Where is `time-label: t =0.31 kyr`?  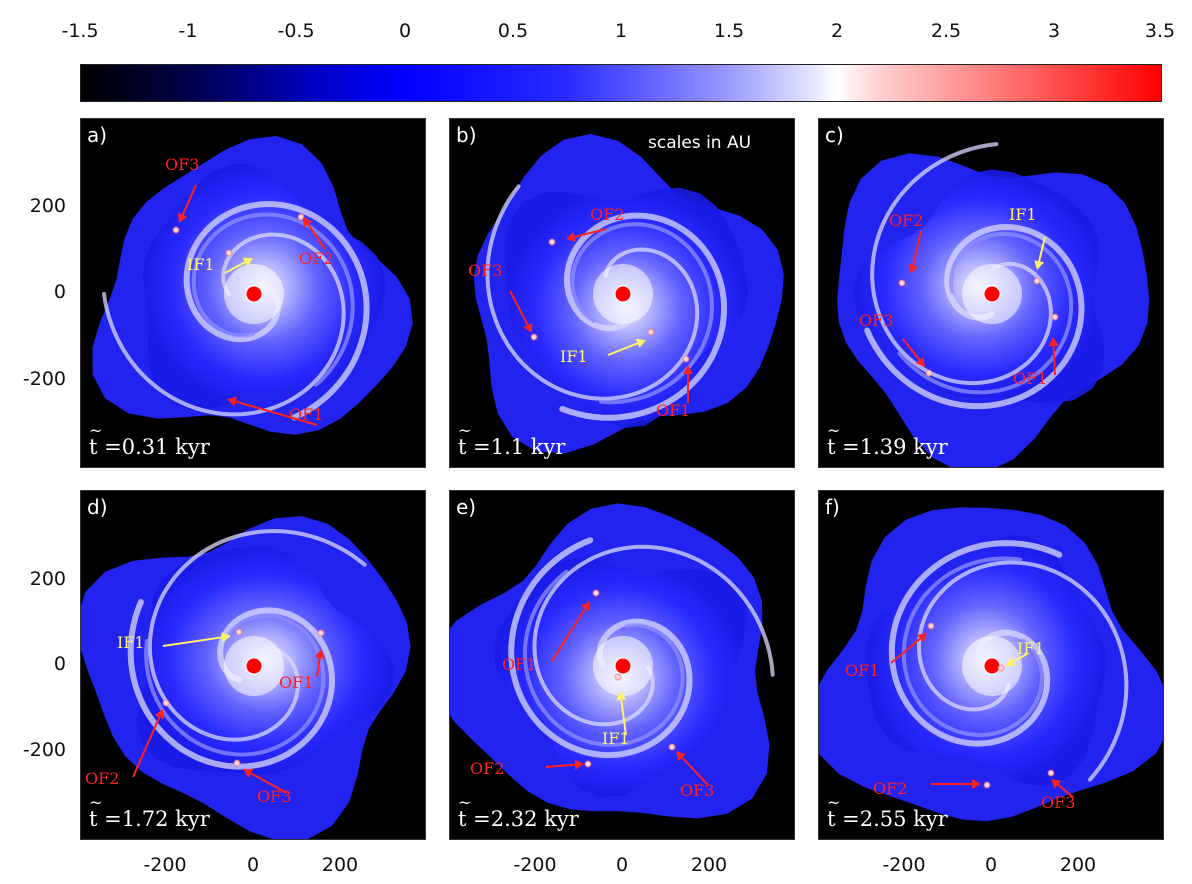 time-label: t =0.31 kyr is located at coordinates (149, 447).